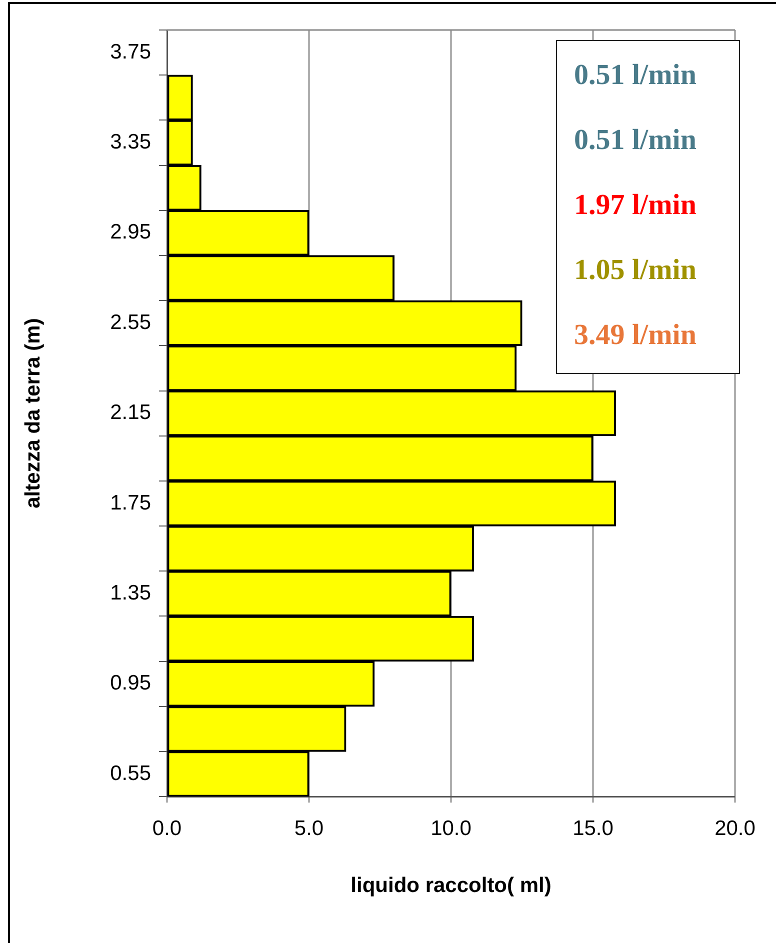  I want to click on y-tick-label: 0.55, so click(130, 773).